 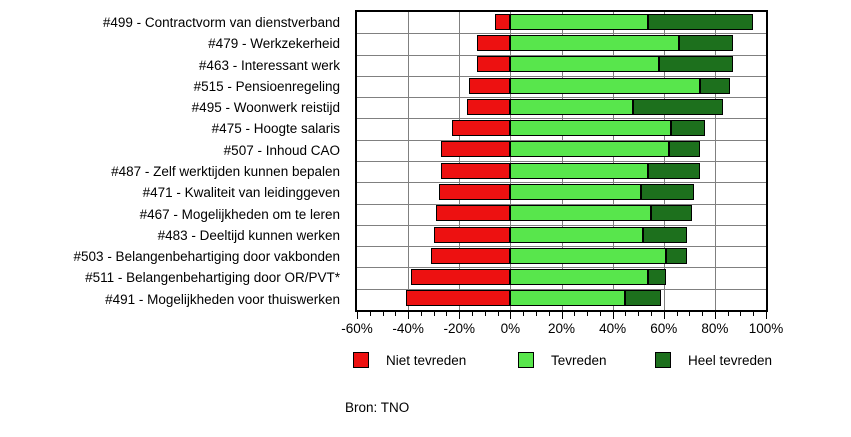 What do you see at coordinates (526, 360) in the screenshot?
I see `legend-swatch-tevreden-icon` at bounding box center [526, 360].